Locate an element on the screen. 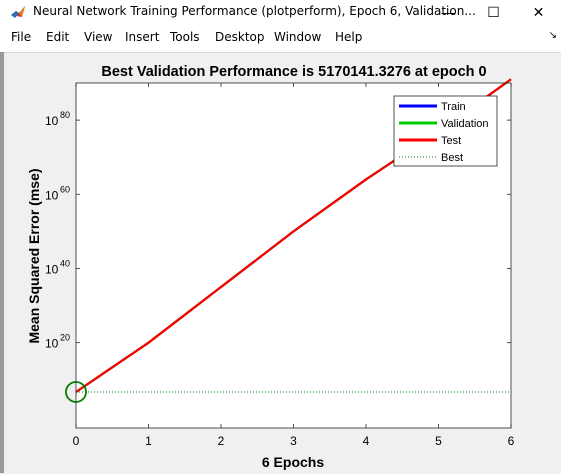  x-tick-label: 4 is located at coordinates (366, 441).